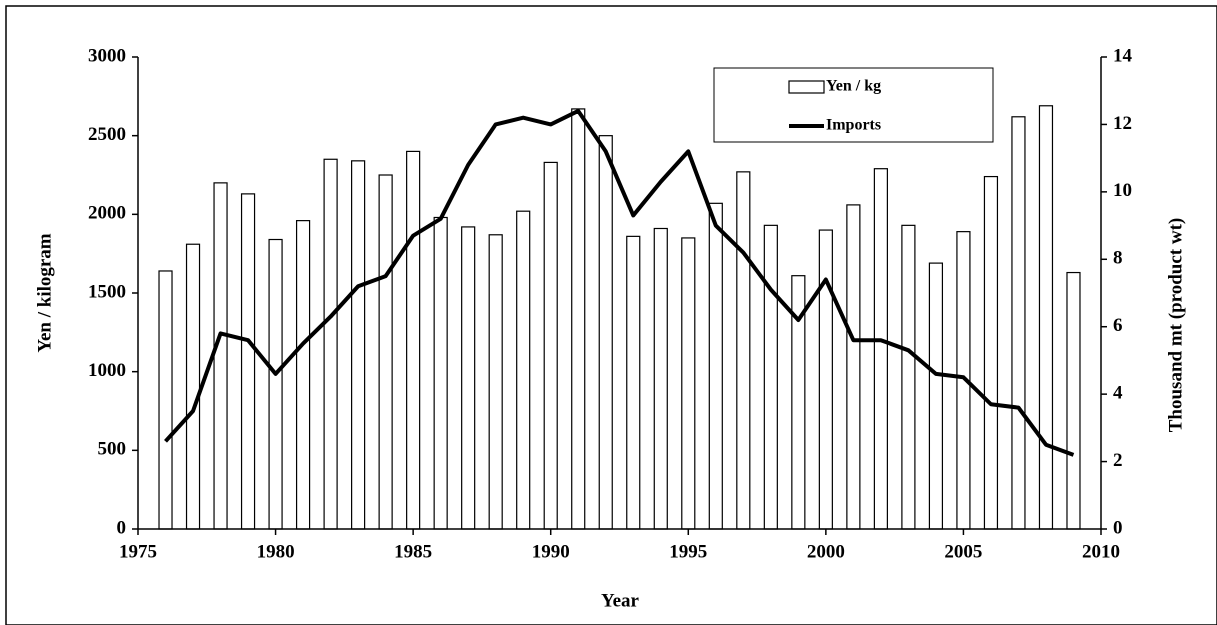 The width and height of the screenshot is (1217, 625). Describe the element at coordinates (1118, 527) in the screenshot. I see `y2-tick-label: 0` at that location.